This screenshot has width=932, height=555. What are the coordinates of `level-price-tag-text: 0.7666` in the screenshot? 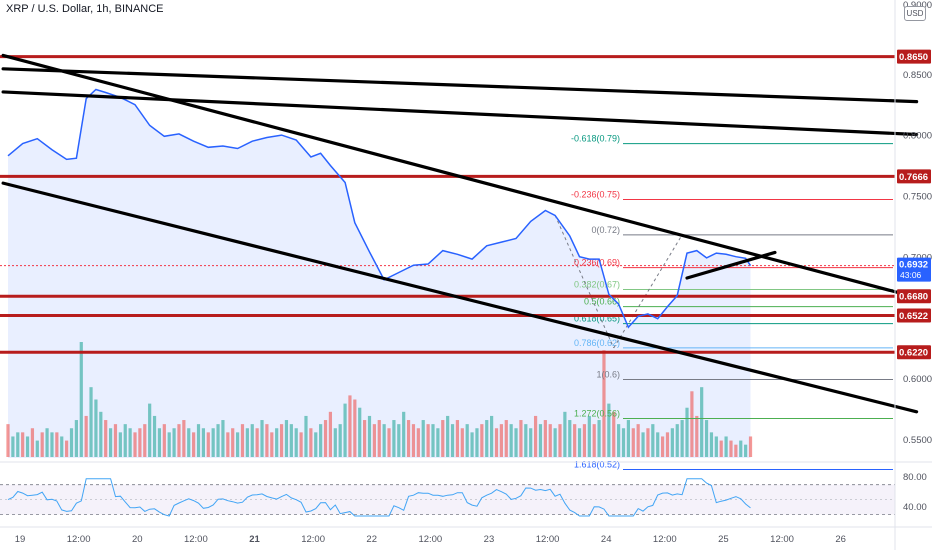 It's located at (913, 177).